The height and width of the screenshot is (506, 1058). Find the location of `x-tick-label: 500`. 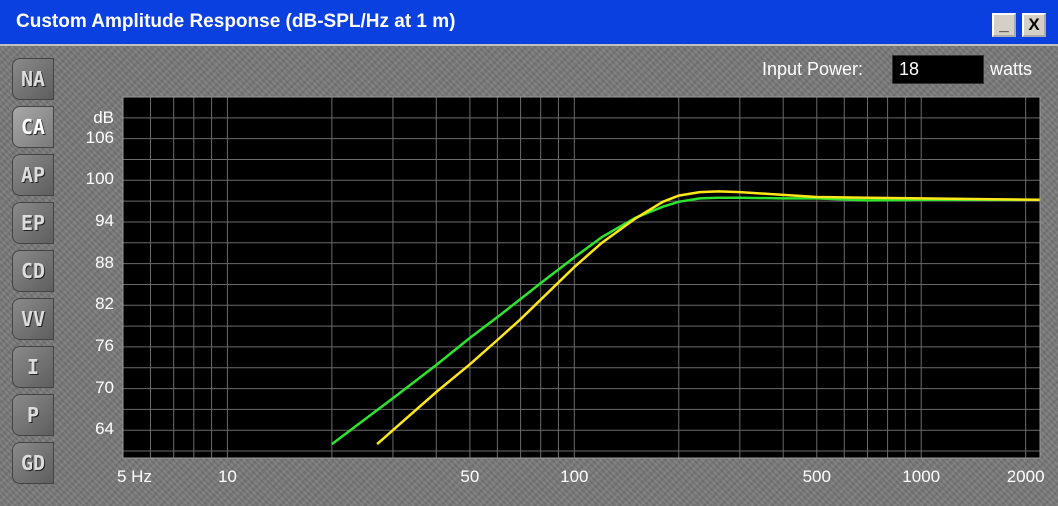

x-tick-label: 500 is located at coordinates (816, 476).